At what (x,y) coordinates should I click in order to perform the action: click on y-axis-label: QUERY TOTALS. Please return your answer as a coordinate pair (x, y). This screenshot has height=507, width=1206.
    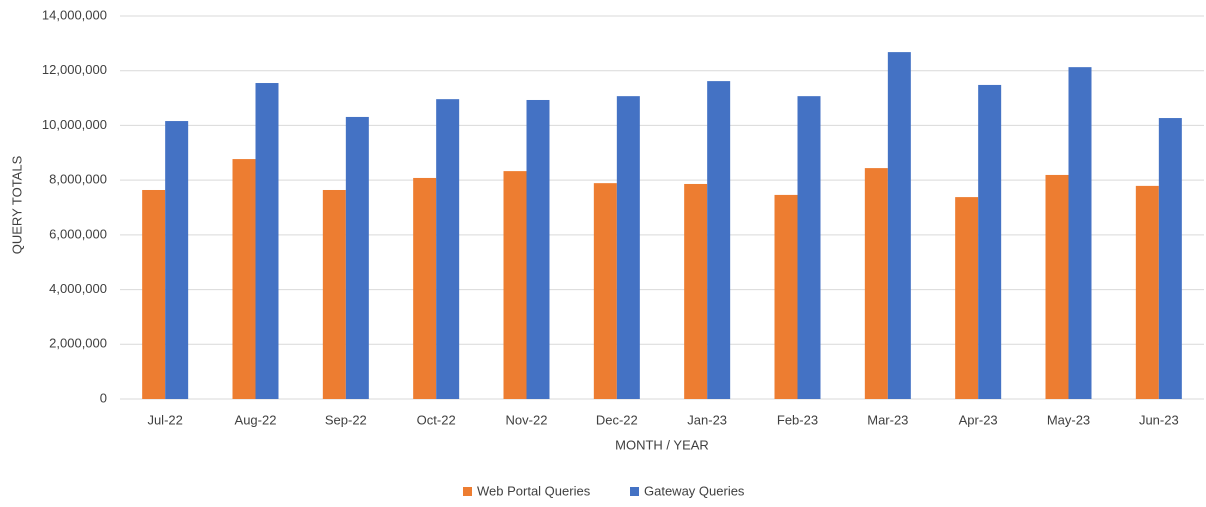
    Looking at the image, I should click on (16, 204).